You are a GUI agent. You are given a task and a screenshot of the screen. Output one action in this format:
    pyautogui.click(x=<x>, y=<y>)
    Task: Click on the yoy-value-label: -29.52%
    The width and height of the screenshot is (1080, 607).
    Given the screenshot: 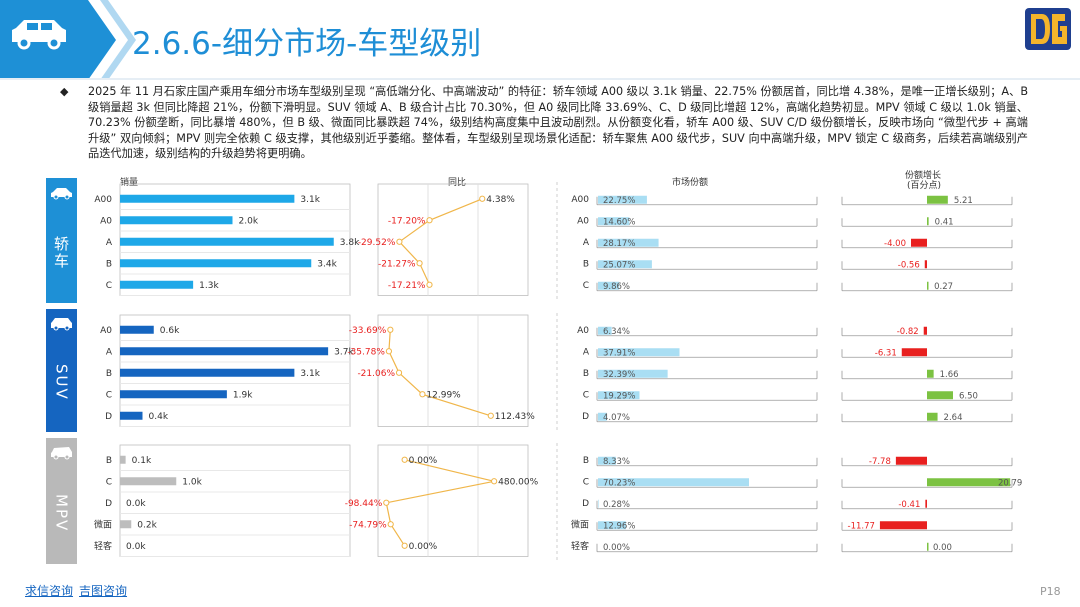 What is the action you would take?
    pyautogui.click(x=377, y=243)
    